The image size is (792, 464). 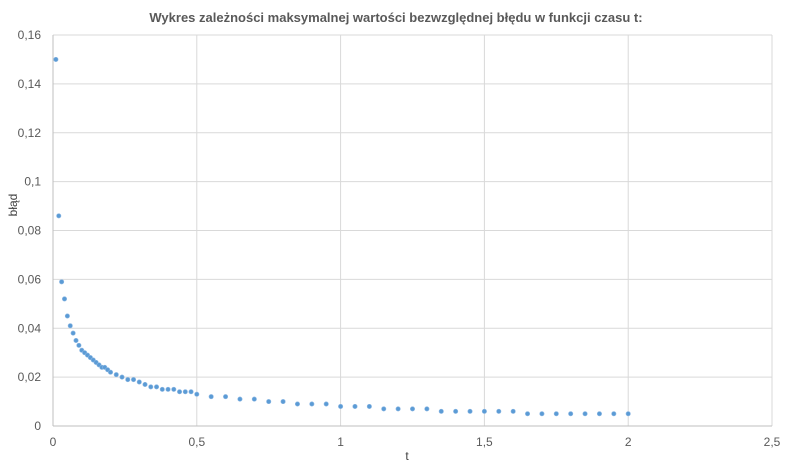 What do you see at coordinates (772, 442) in the screenshot?
I see `x-tick-label: 2,5` at bounding box center [772, 442].